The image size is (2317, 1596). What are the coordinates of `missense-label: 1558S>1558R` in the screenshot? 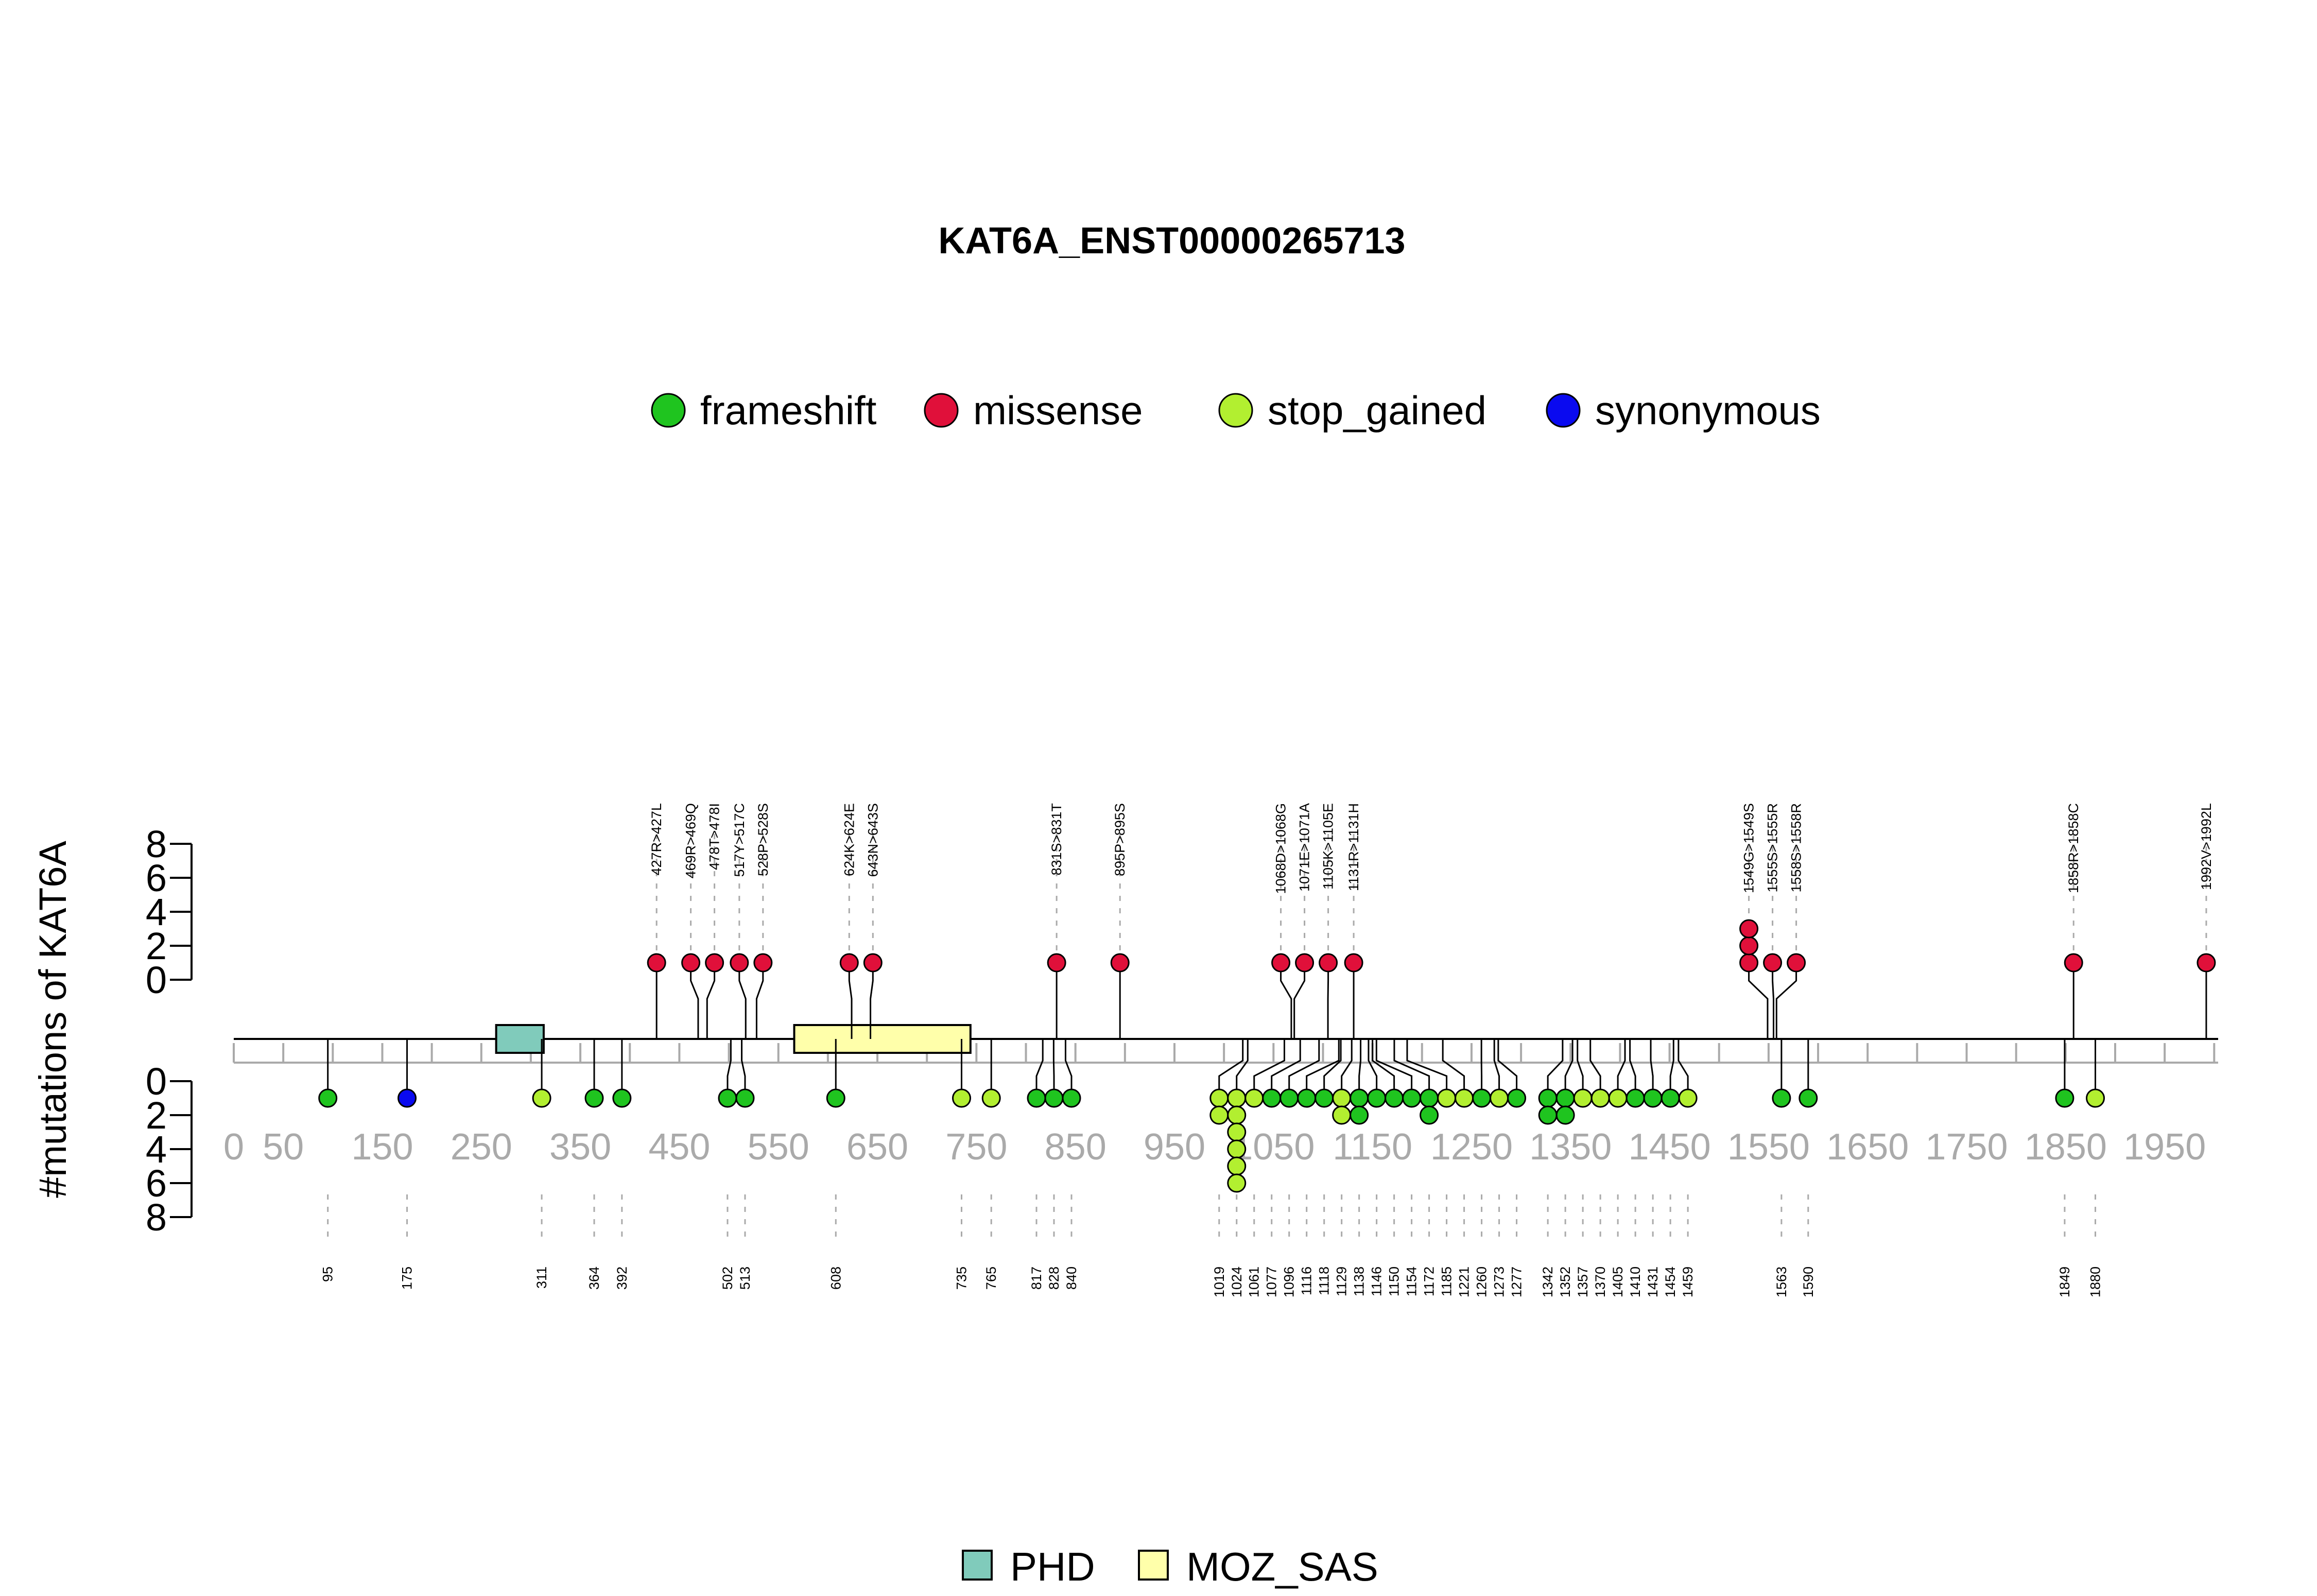 It's located at (1796, 847).